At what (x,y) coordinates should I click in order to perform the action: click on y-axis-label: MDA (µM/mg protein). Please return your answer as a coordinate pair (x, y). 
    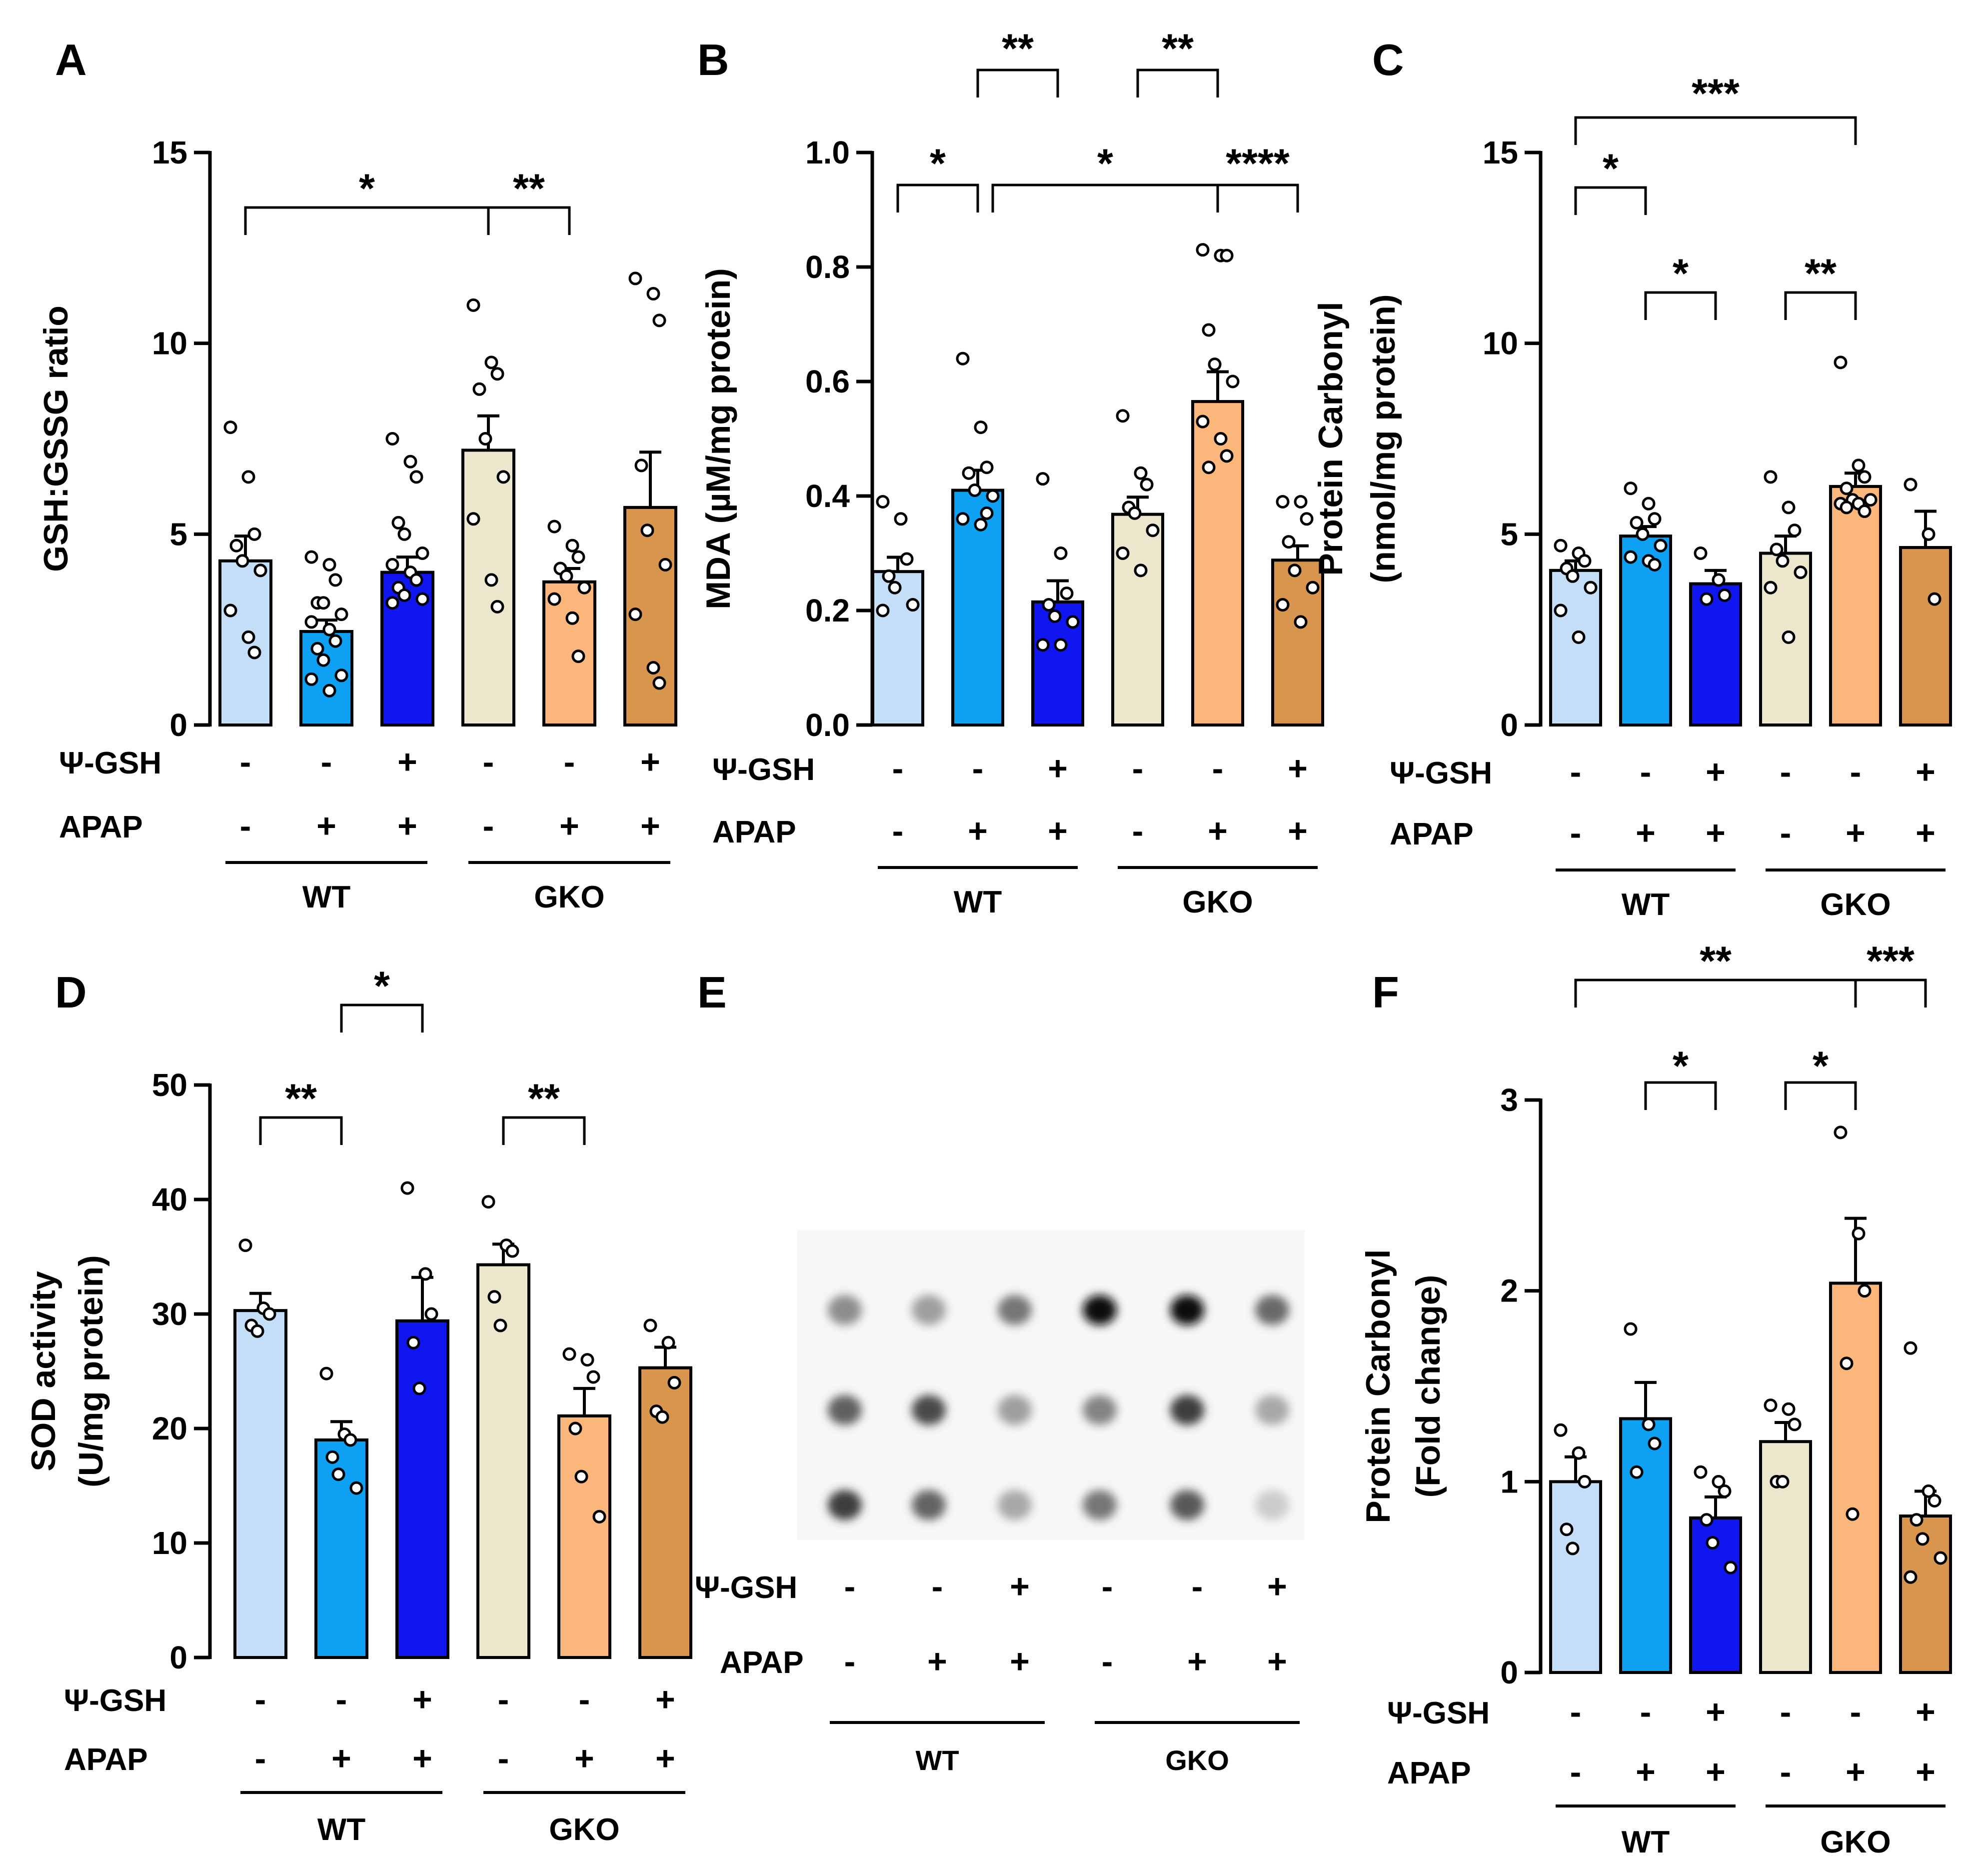
    Looking at the image, I should click on (718, 439).